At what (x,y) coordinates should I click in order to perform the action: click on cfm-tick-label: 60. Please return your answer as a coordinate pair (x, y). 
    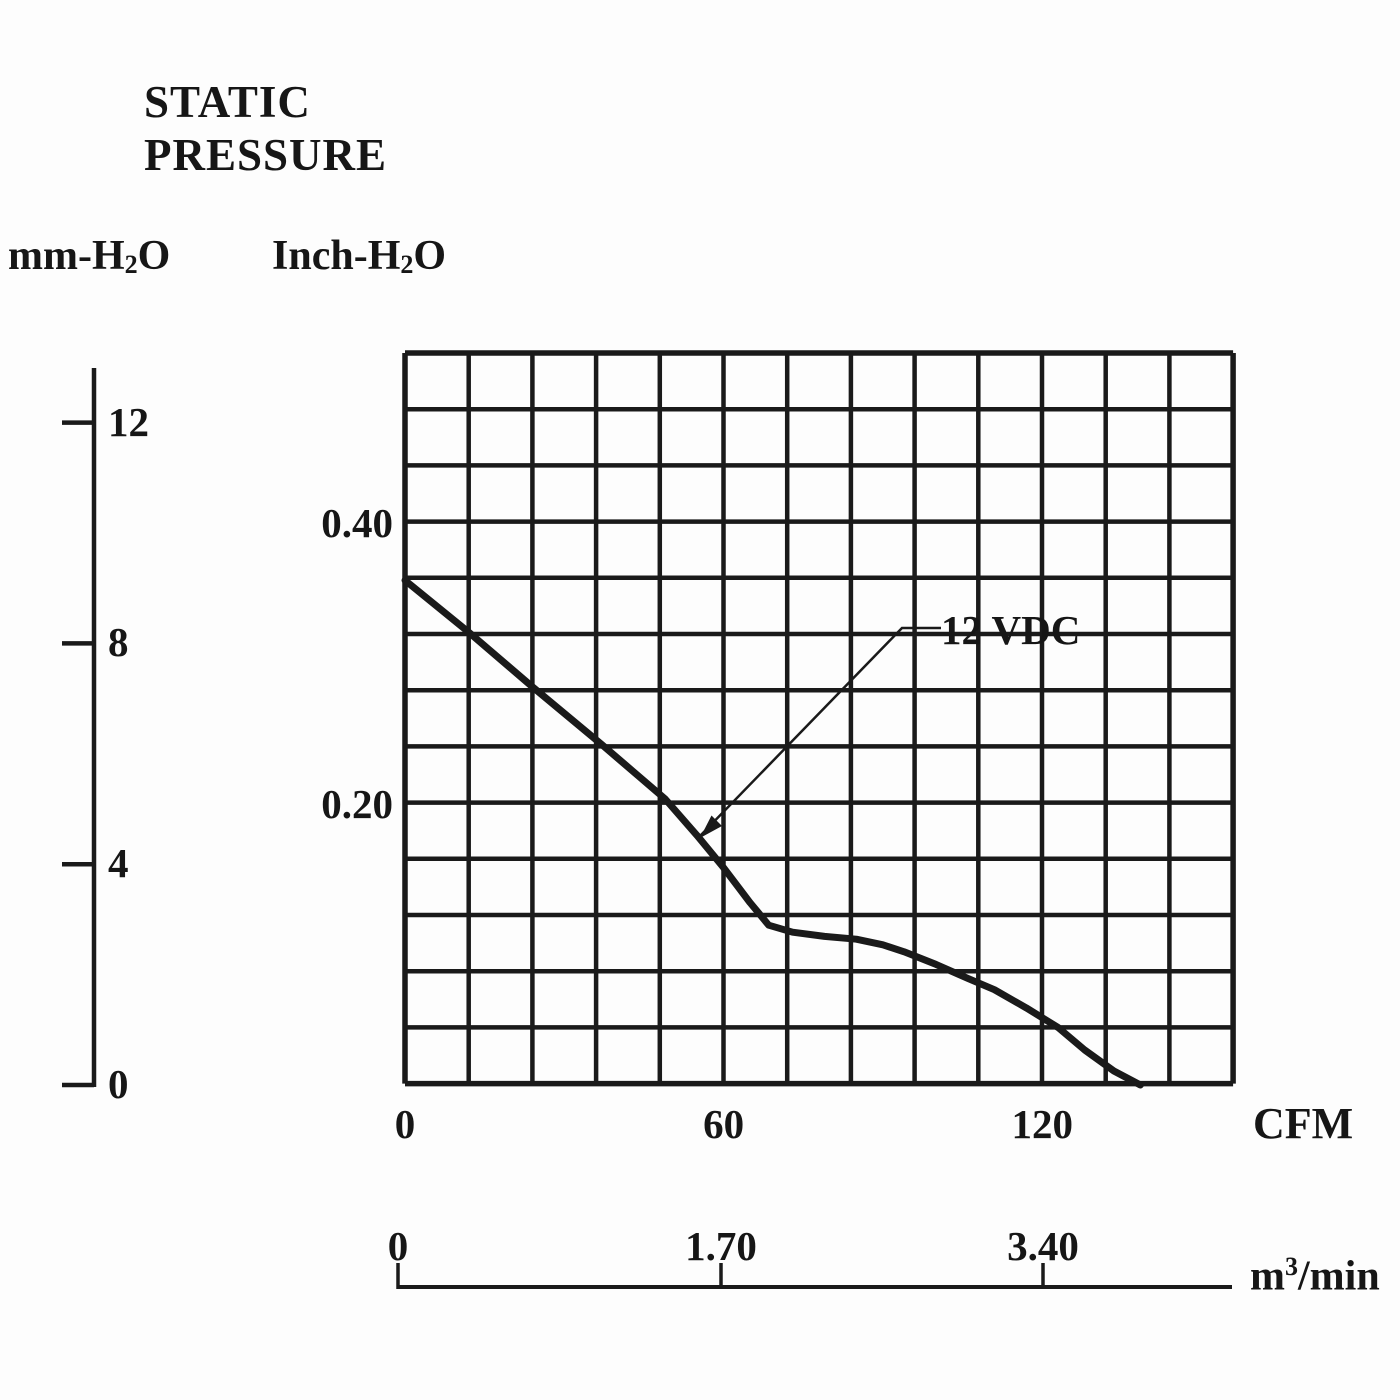
    Looking at the image, I should click on (724, 1124).